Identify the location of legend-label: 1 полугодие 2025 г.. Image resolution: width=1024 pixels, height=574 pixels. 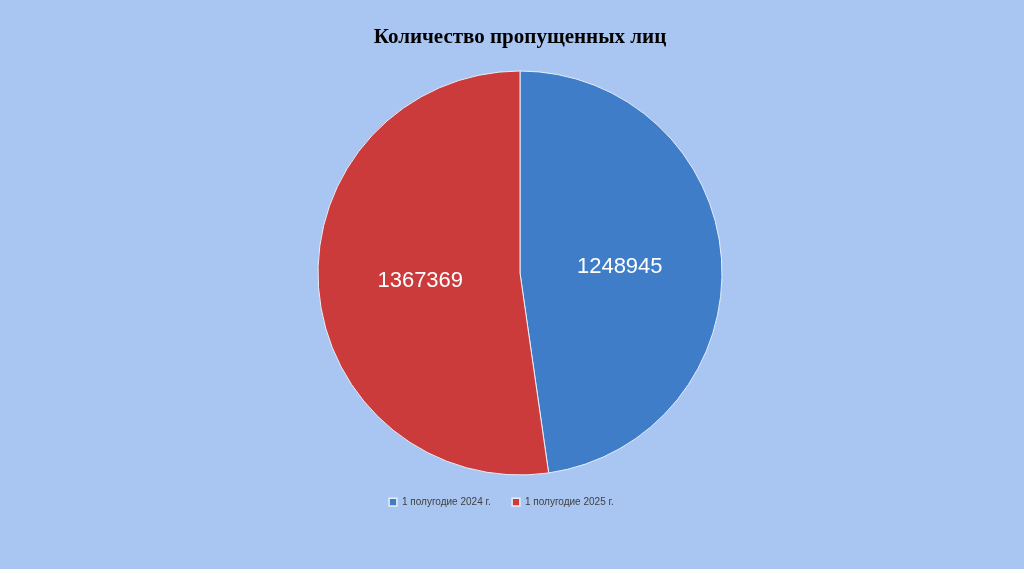
(569, 502).